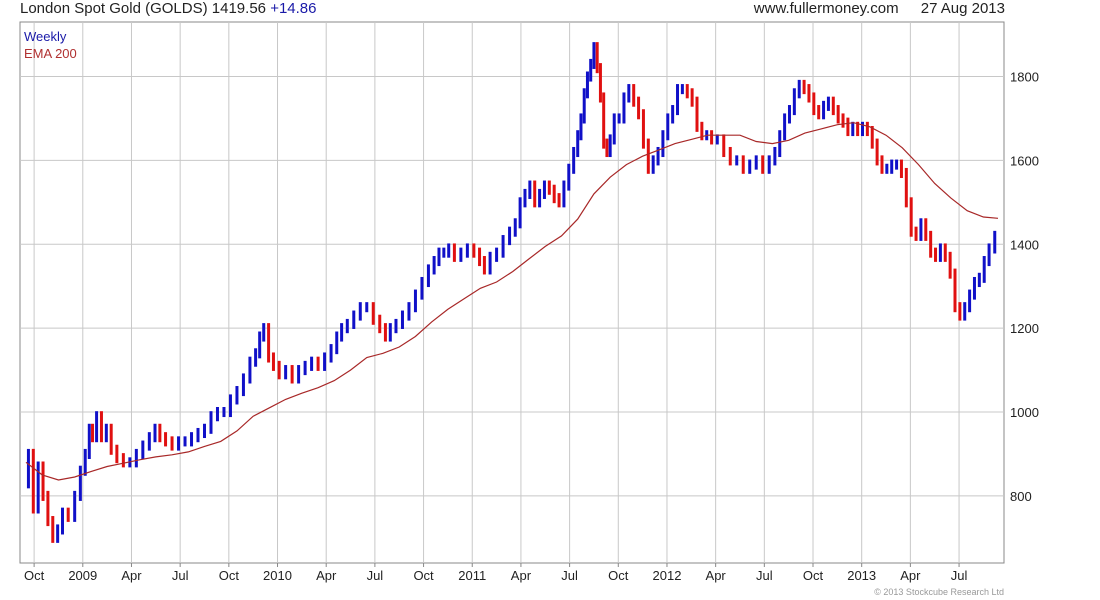  What do you see at coordinates (939, 592) in the screenshot?
I see `copyright-notice: © 2013 Stockcube Research Ltd` at bounding box center [939, 592].